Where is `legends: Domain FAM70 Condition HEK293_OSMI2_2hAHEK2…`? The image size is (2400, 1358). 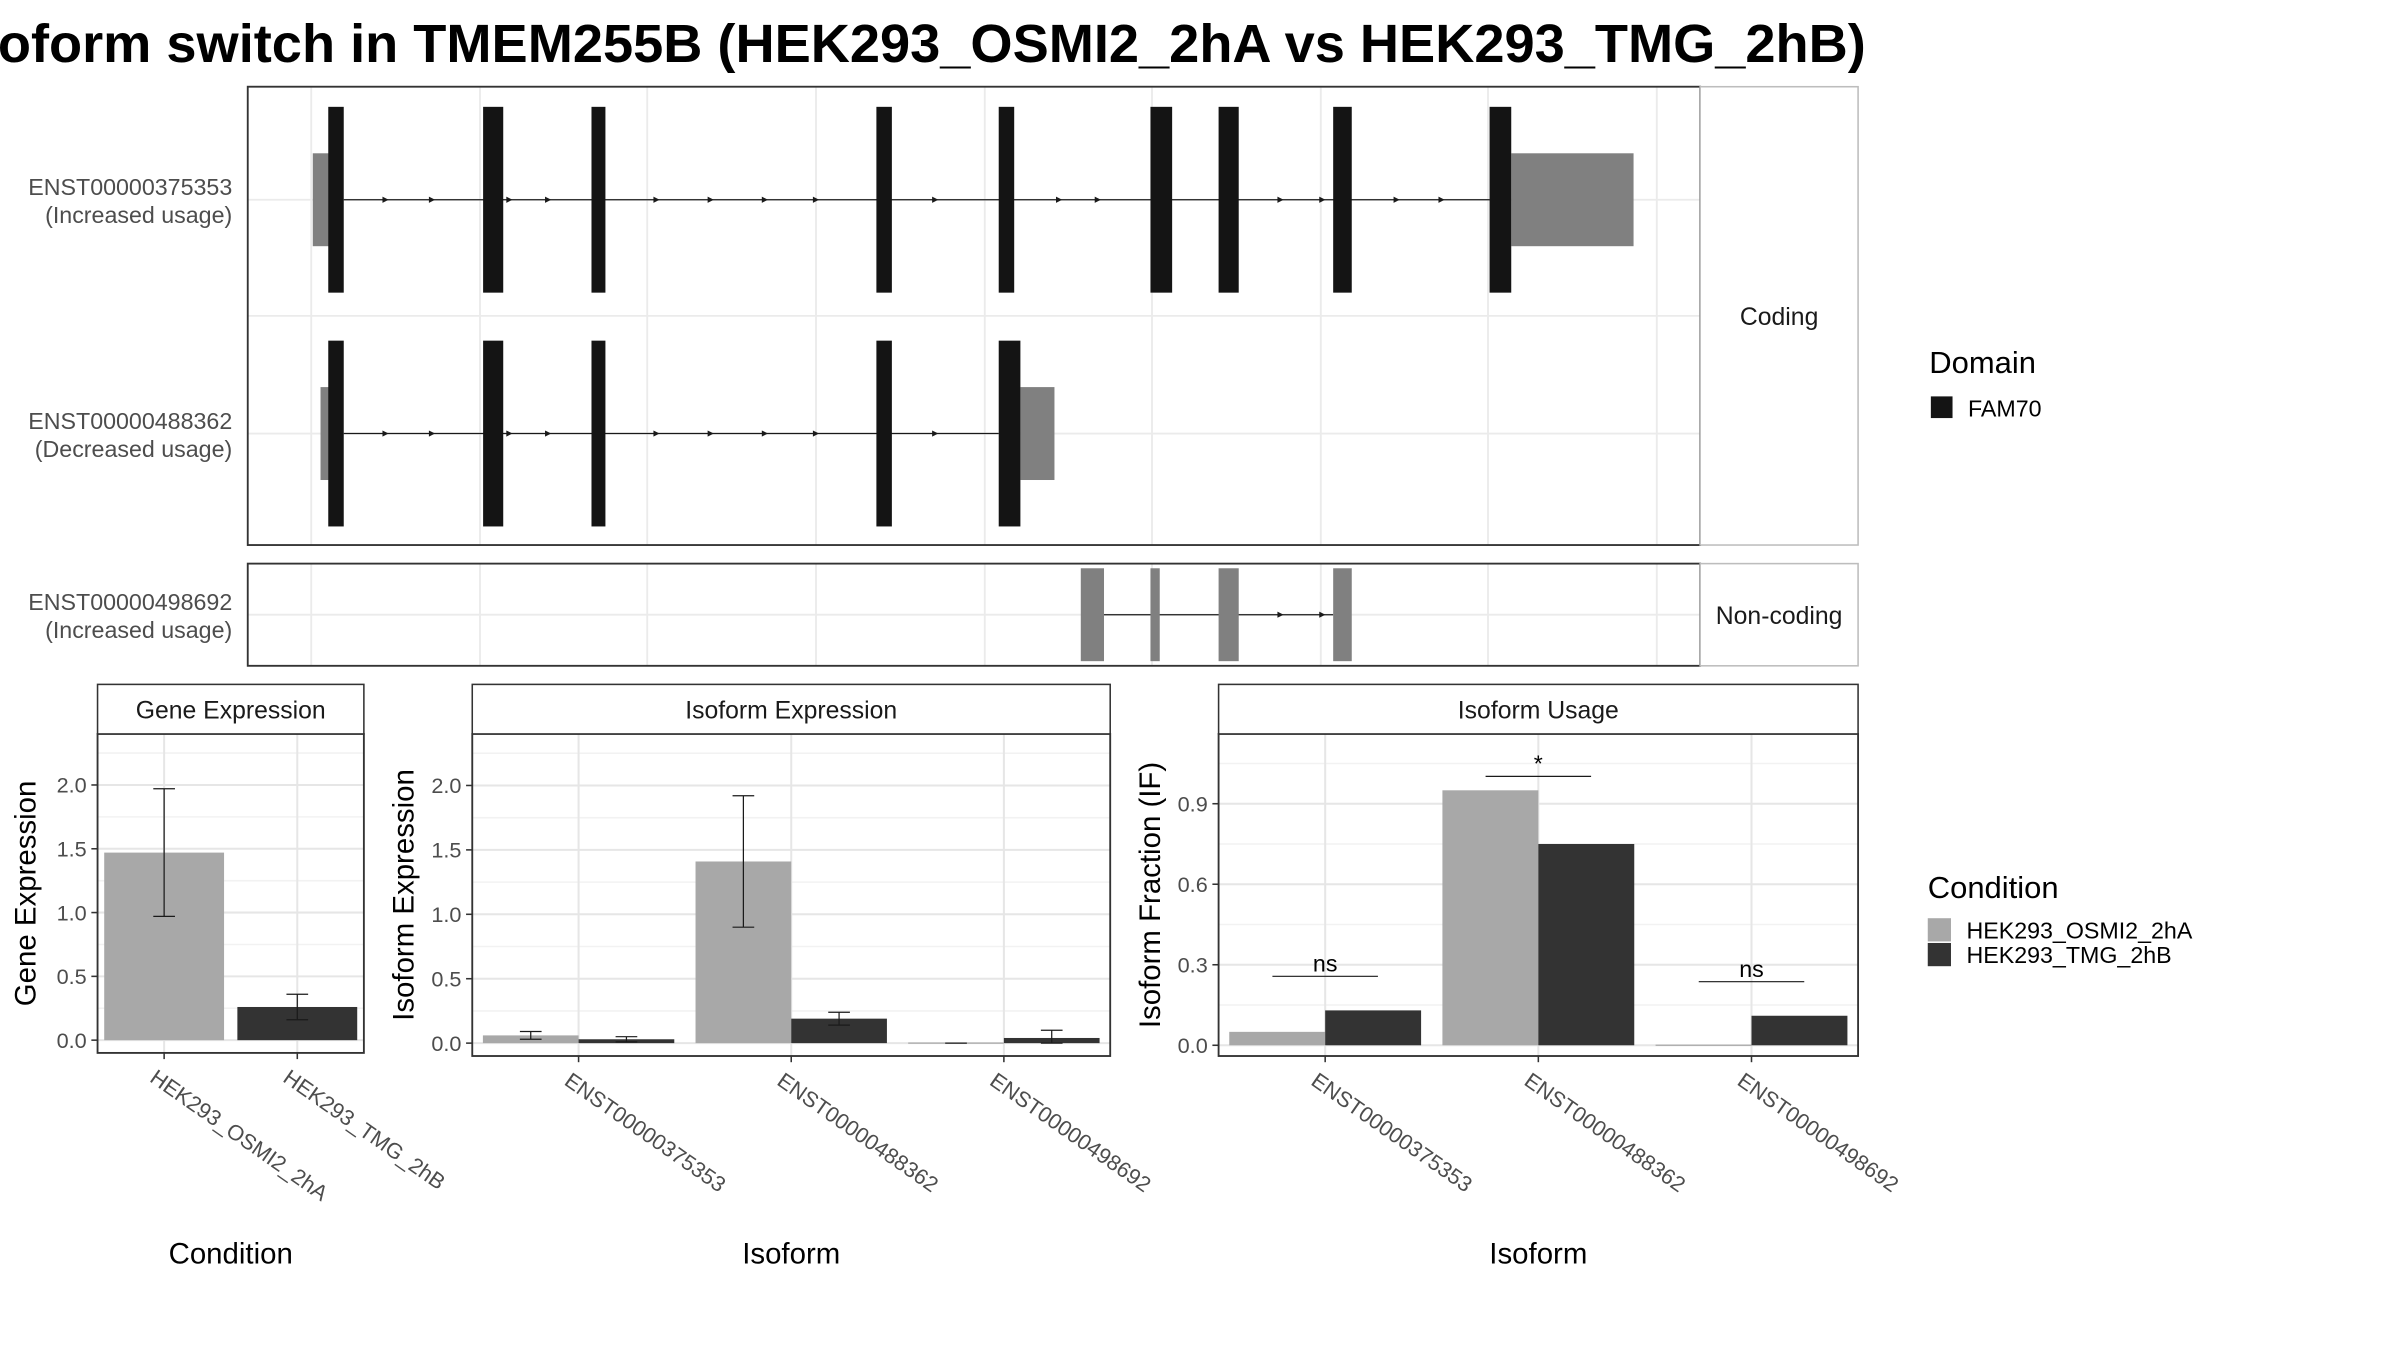
legends: Domain FAM70 Condition HEK293_OSMI2_2hAHEK2… is located at coordinates (2060, 656).